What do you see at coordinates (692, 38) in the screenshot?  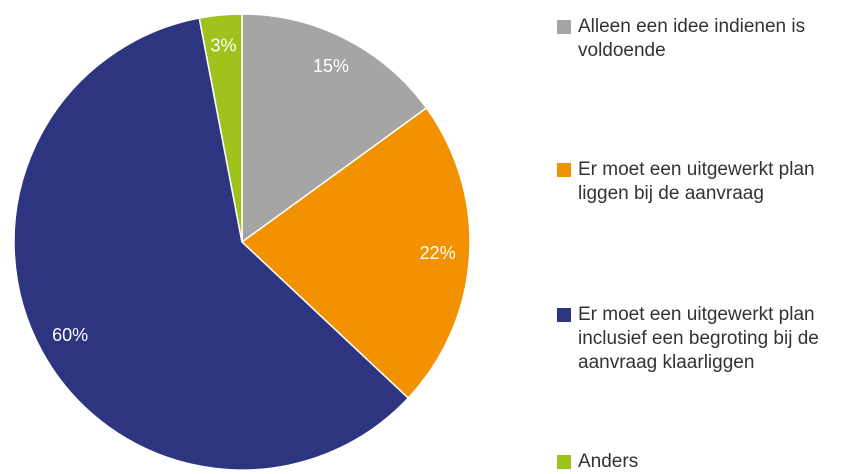 I see `legend-label: Alleen een idee indienen is voldoende` at bounding box center [692, 38].